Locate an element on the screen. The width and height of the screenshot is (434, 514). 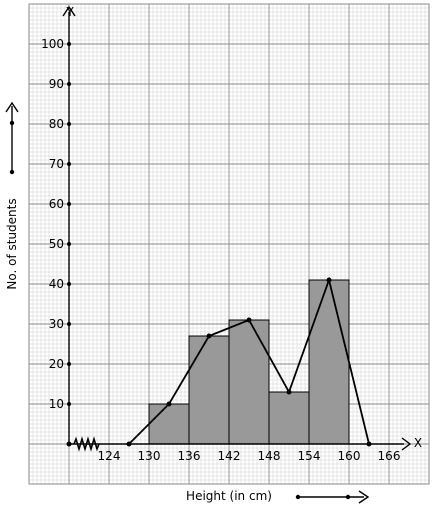
x-tick-label-166: 166 is located at coordinates (389, 456).